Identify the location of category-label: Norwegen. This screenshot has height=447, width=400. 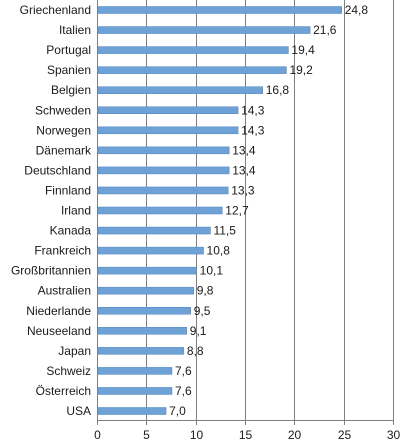
(63, 130).